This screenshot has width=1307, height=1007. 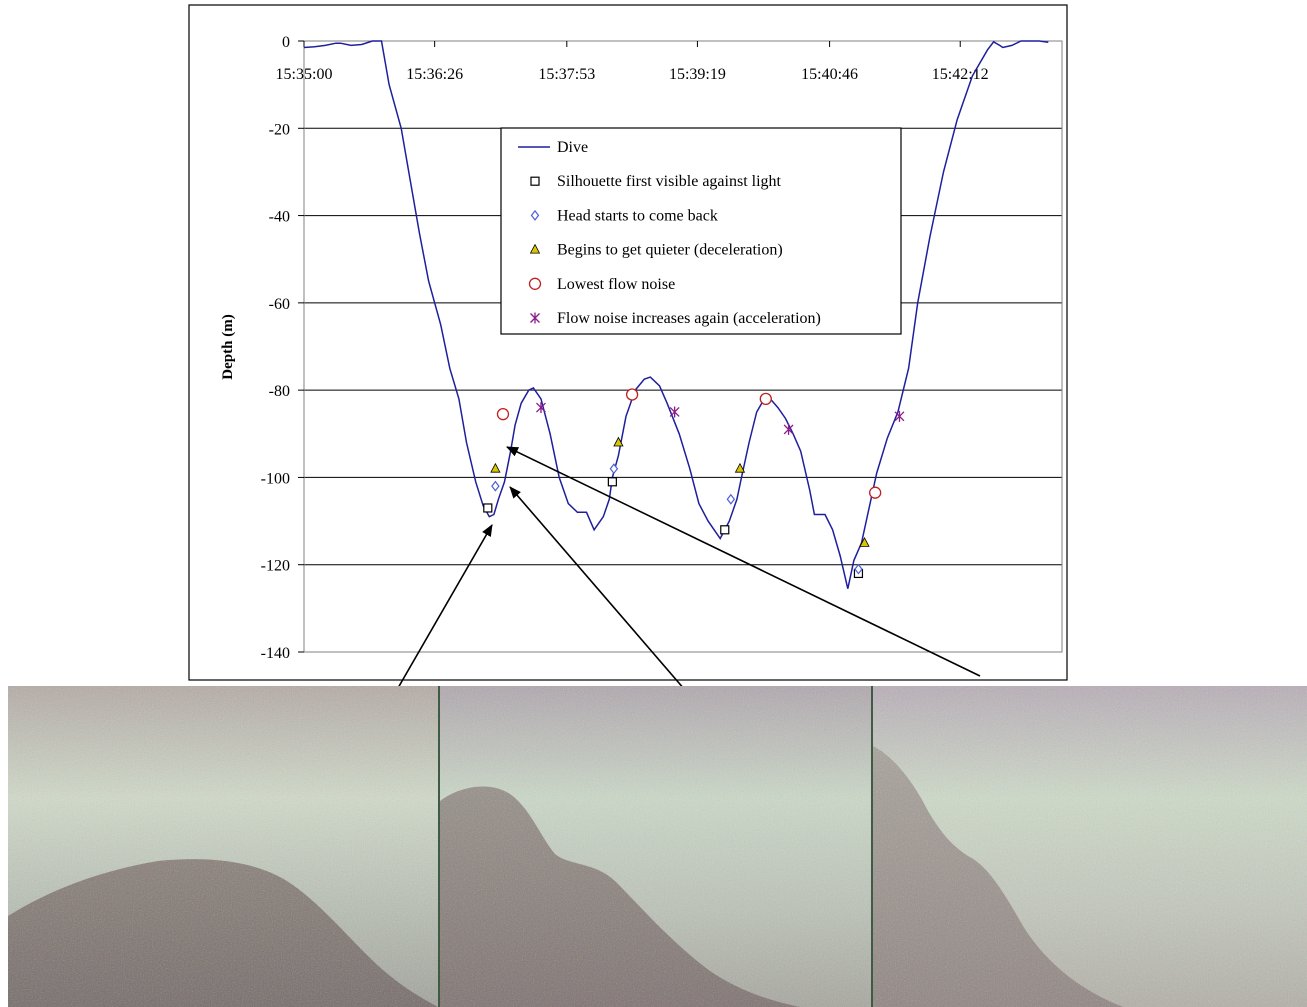 I want to click on legend-entry: Dive, so click(x=572, y=147).